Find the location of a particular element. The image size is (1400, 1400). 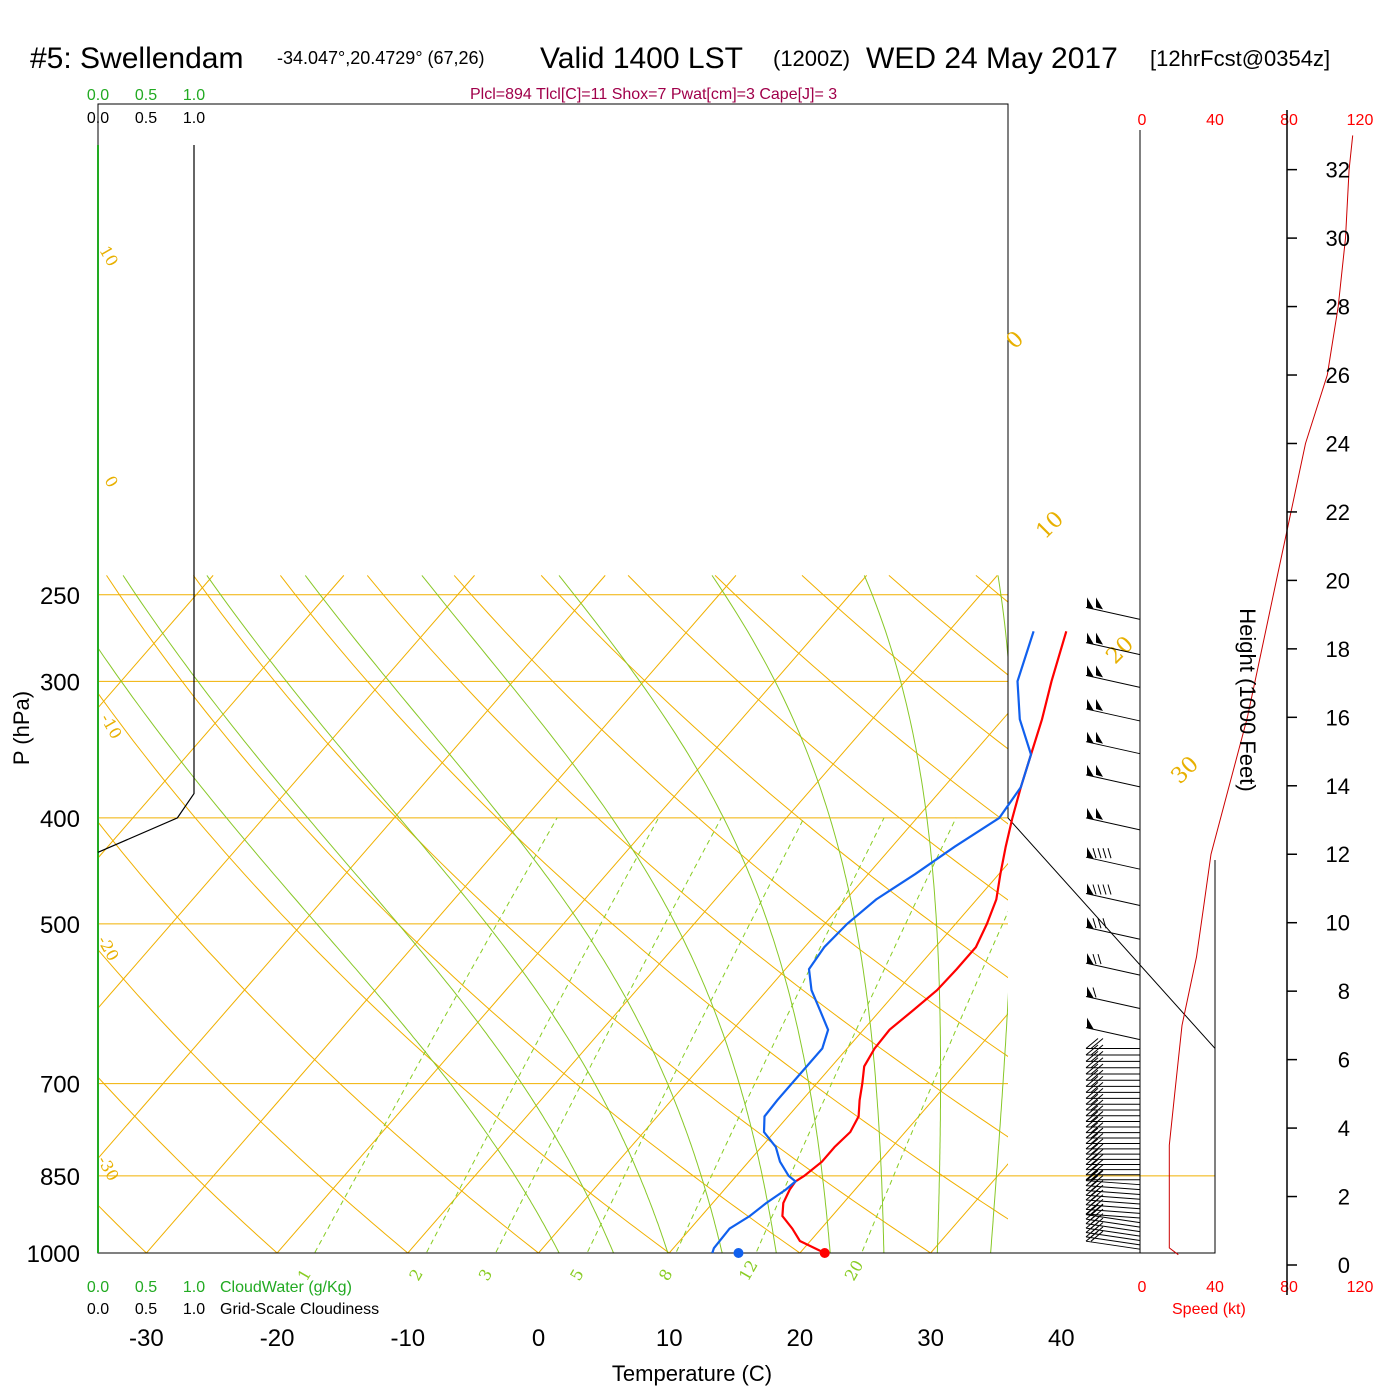

wind-speed-label: Speed (kt) is located at coordinates (1209, 1309).